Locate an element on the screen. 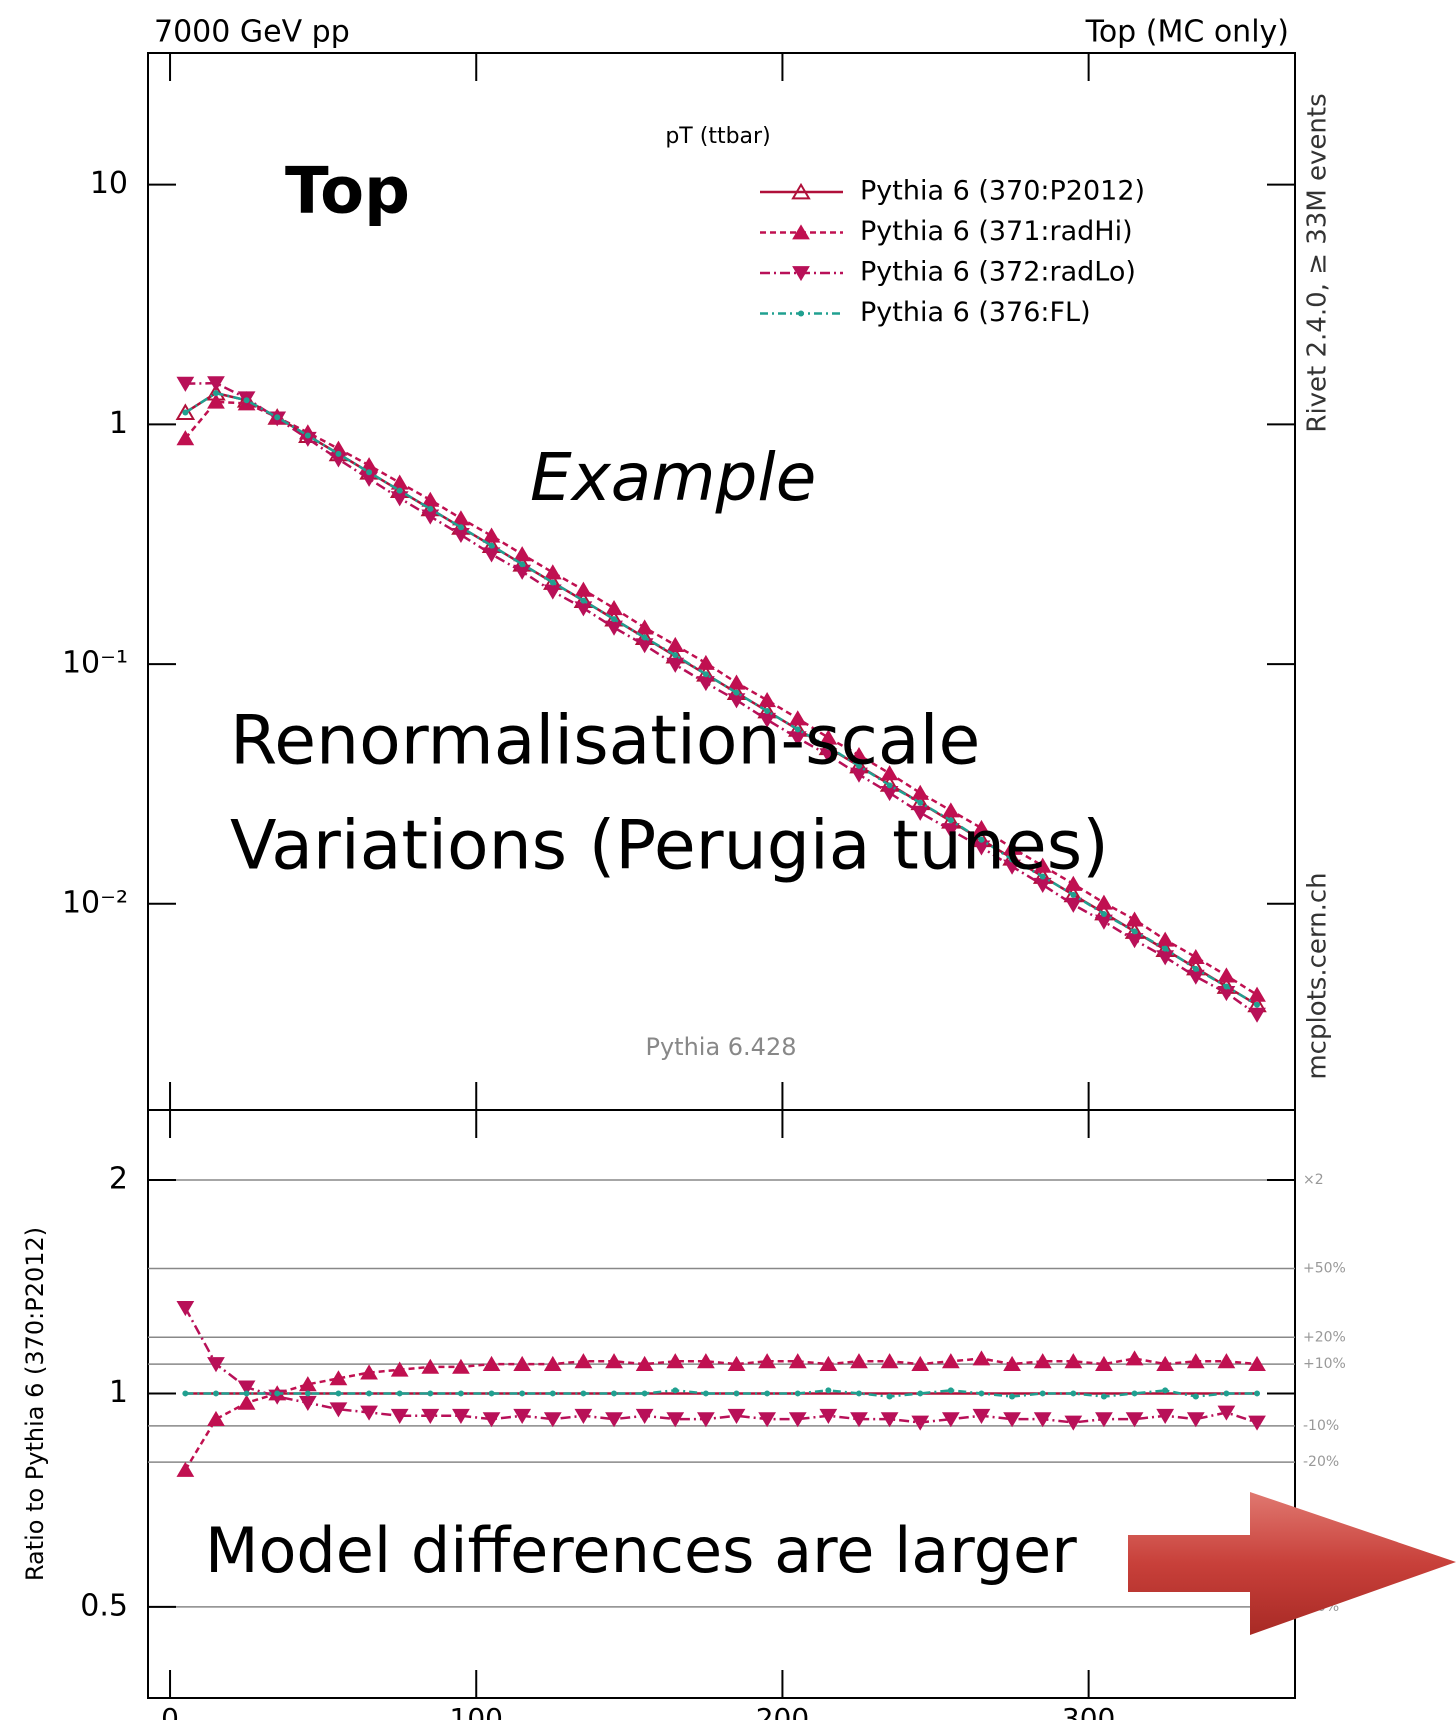 The width and height of the screenshot is (1456, 1720). overlay-text: Renormalisation-scale is located at coordinates (605, 741).